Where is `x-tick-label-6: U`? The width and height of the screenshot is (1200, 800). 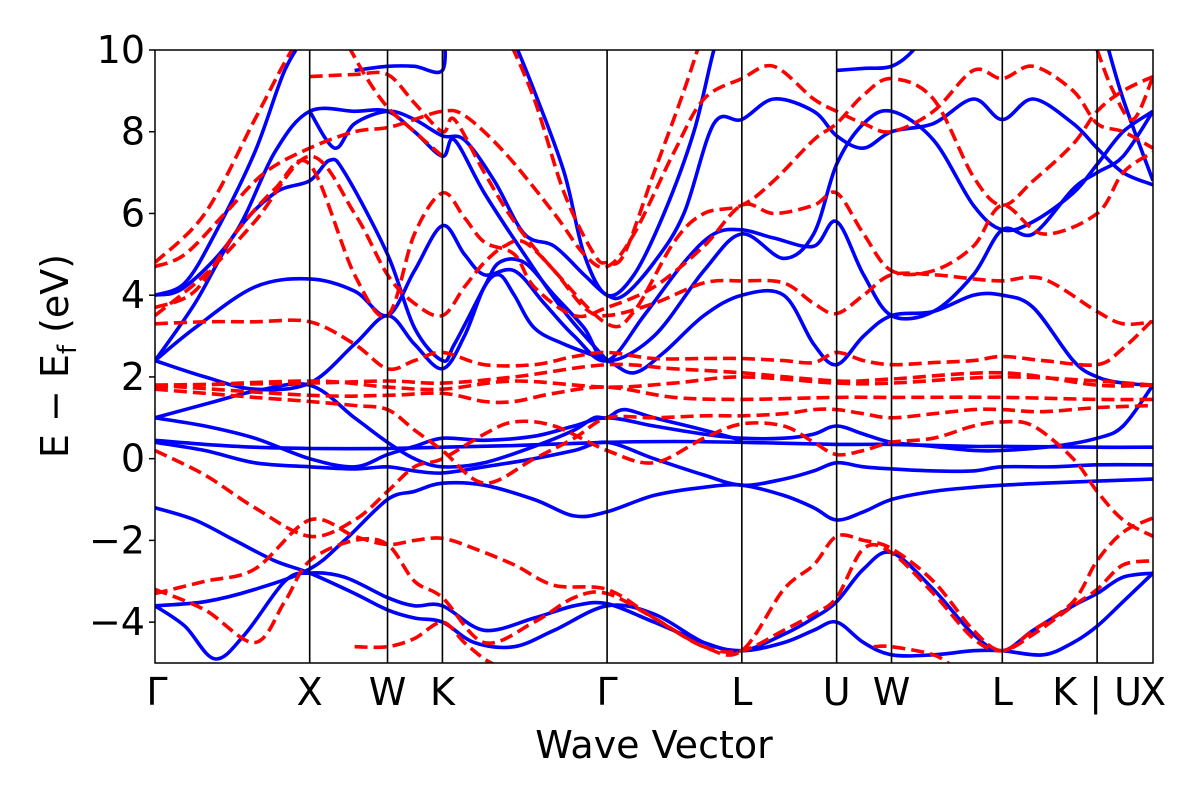
x-tick-label-6: U is located at coordinates (837, 692).